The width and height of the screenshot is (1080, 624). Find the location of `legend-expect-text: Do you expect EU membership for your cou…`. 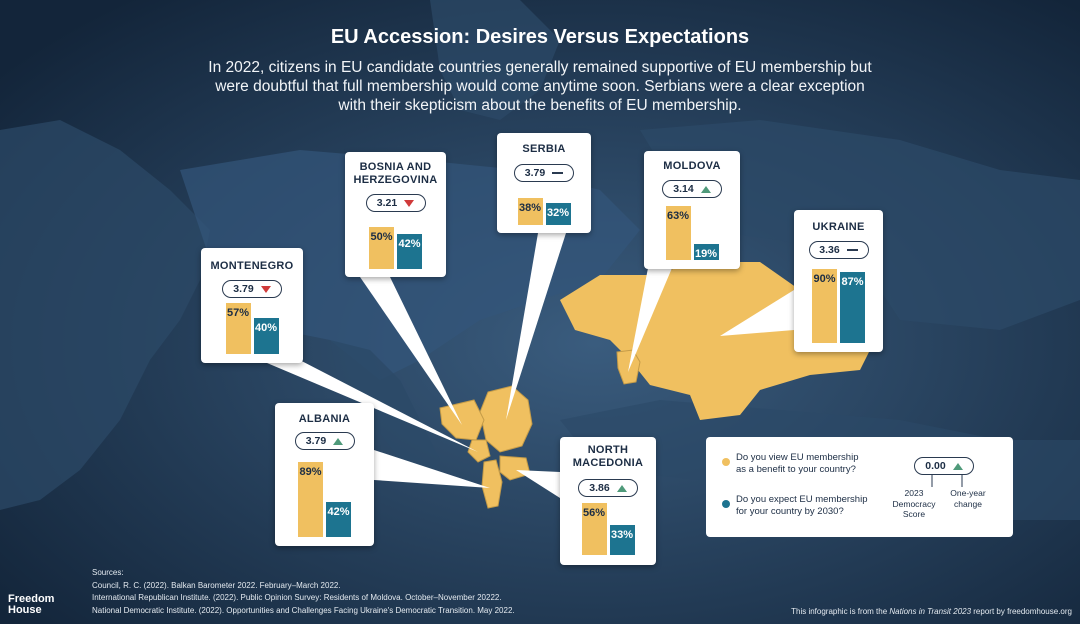

legend-expect-text: Do you expect EU membership for your cou… is located at coordinates (802, 505).